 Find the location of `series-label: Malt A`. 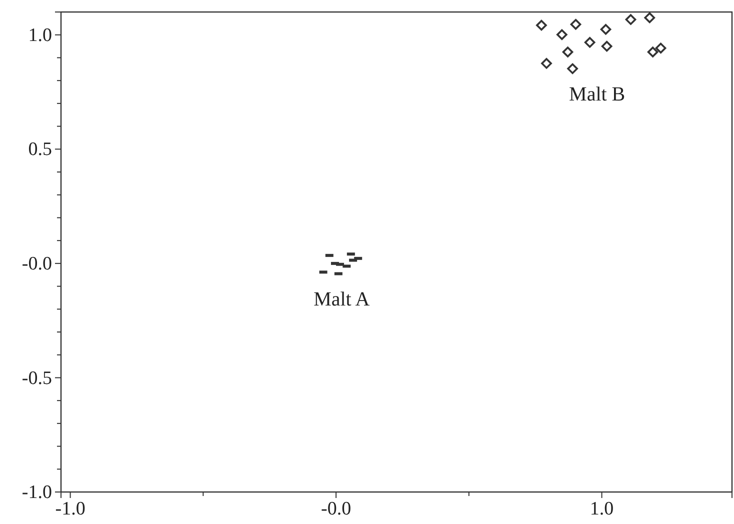

series-label: Malt A is located at coordinates (342, 299).